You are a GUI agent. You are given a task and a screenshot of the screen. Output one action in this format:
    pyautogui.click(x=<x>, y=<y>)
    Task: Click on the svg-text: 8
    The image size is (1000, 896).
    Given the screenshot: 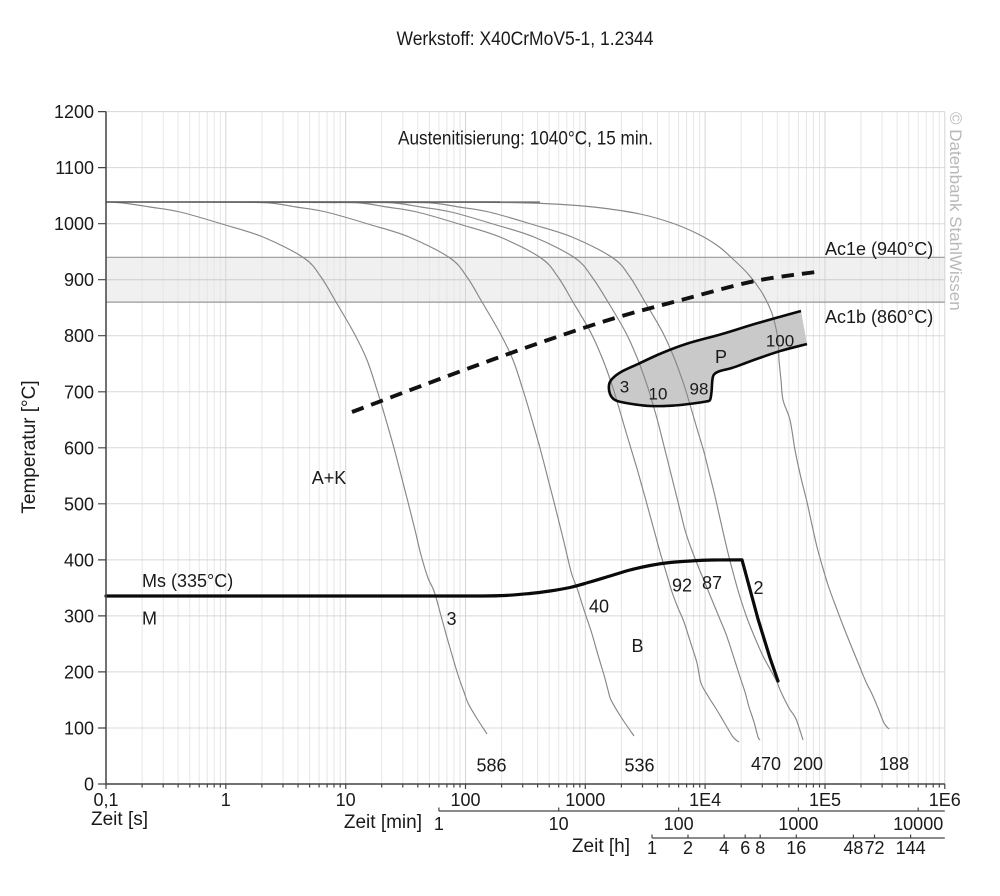 What is the action you would take?
    pyautogui.click(x=760, y=848)
    